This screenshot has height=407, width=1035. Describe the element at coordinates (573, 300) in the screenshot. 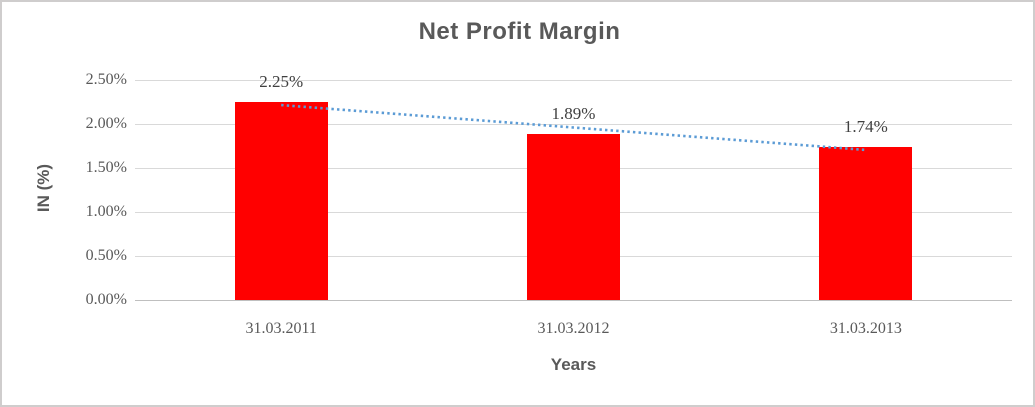

I see `x-axis-line` at that location.